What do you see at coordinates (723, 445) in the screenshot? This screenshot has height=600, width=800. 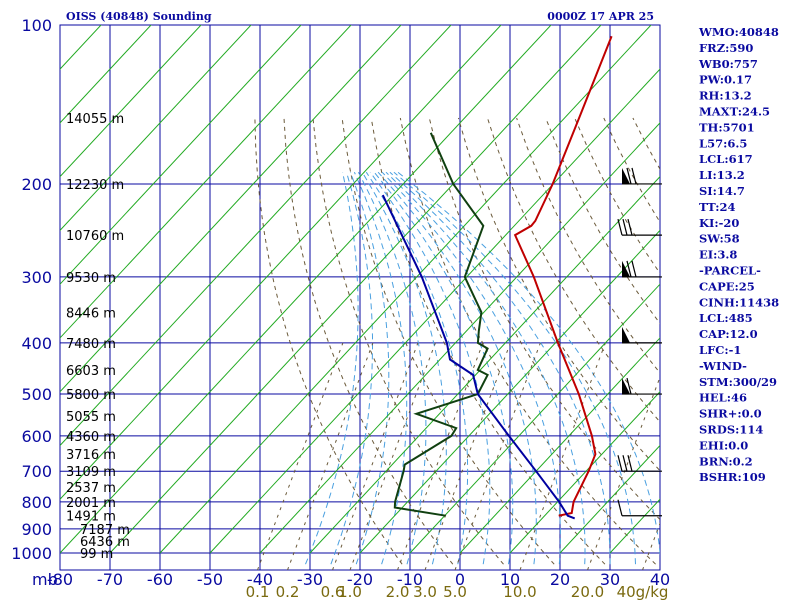 I see `index-value: EHI:0.0` at bounding box center [723, 445].